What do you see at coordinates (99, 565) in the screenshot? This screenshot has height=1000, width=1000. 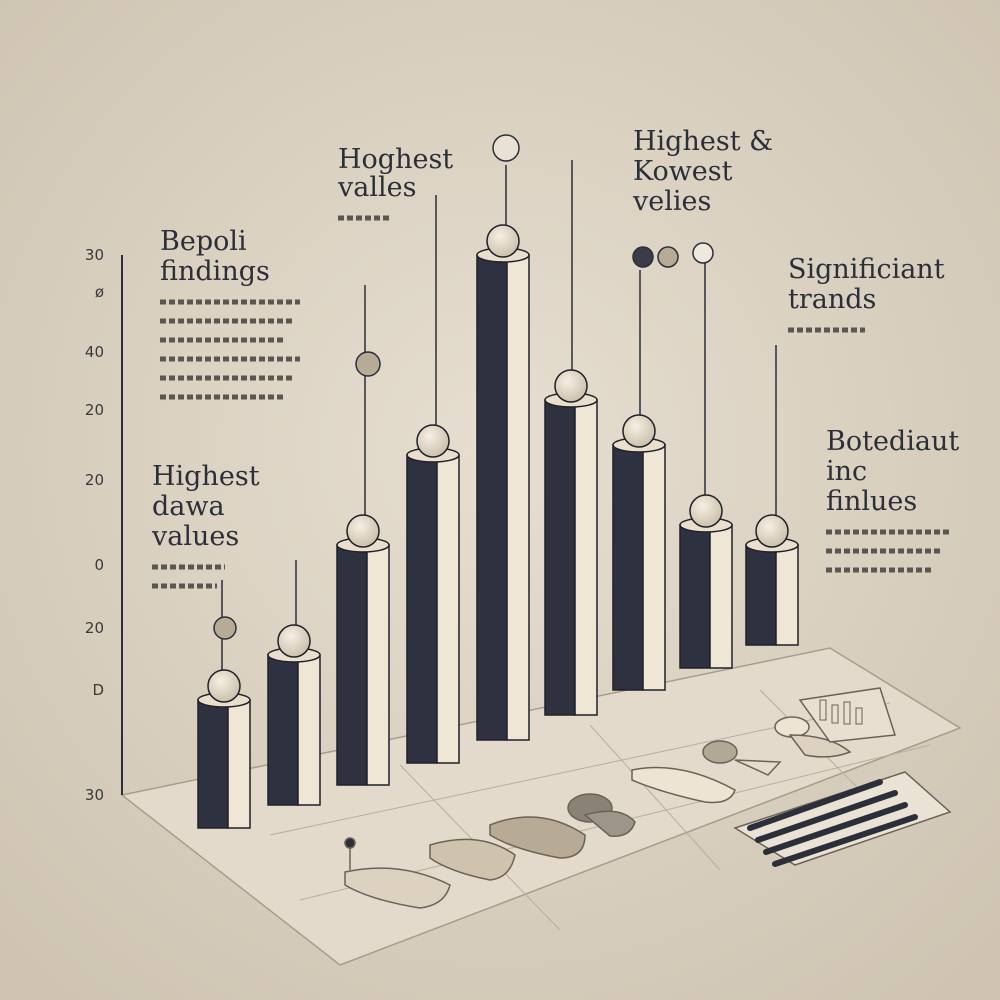 I see `axis-label: 0` at bounding box center [99, 565].